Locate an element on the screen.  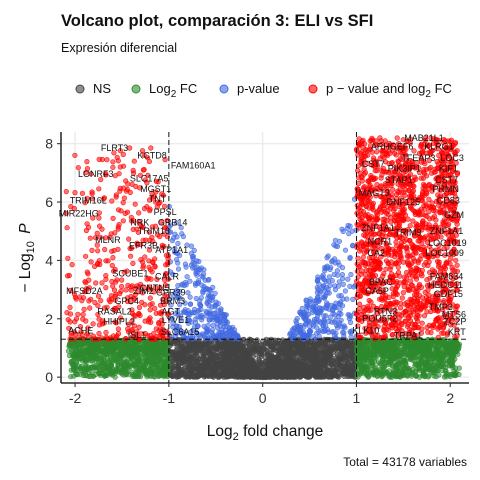
chart-subtitle: Expresión diferencial is located at coordinates (119, 48).